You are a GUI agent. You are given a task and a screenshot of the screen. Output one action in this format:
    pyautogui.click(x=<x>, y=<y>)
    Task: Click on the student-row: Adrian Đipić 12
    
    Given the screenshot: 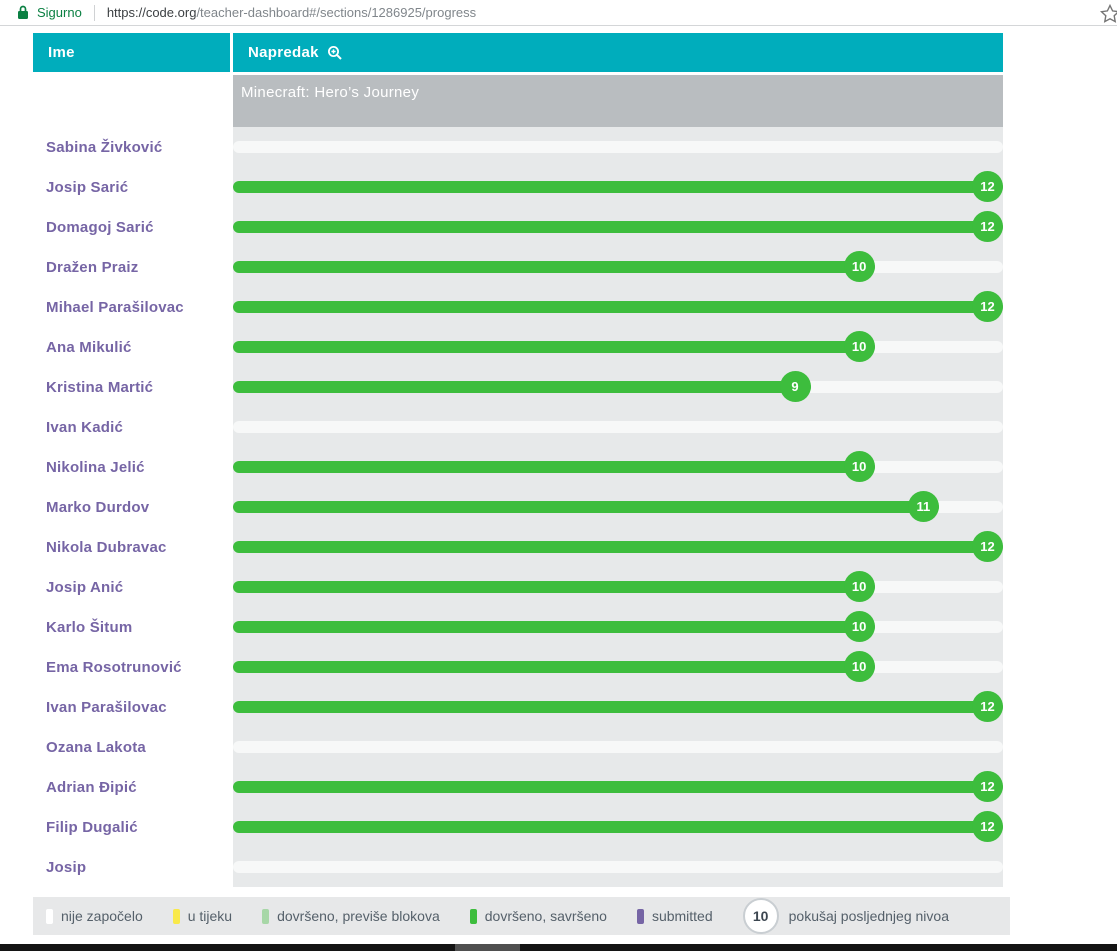 What is the action you would take?
    pyautogui.click(x=518, y=787)
    